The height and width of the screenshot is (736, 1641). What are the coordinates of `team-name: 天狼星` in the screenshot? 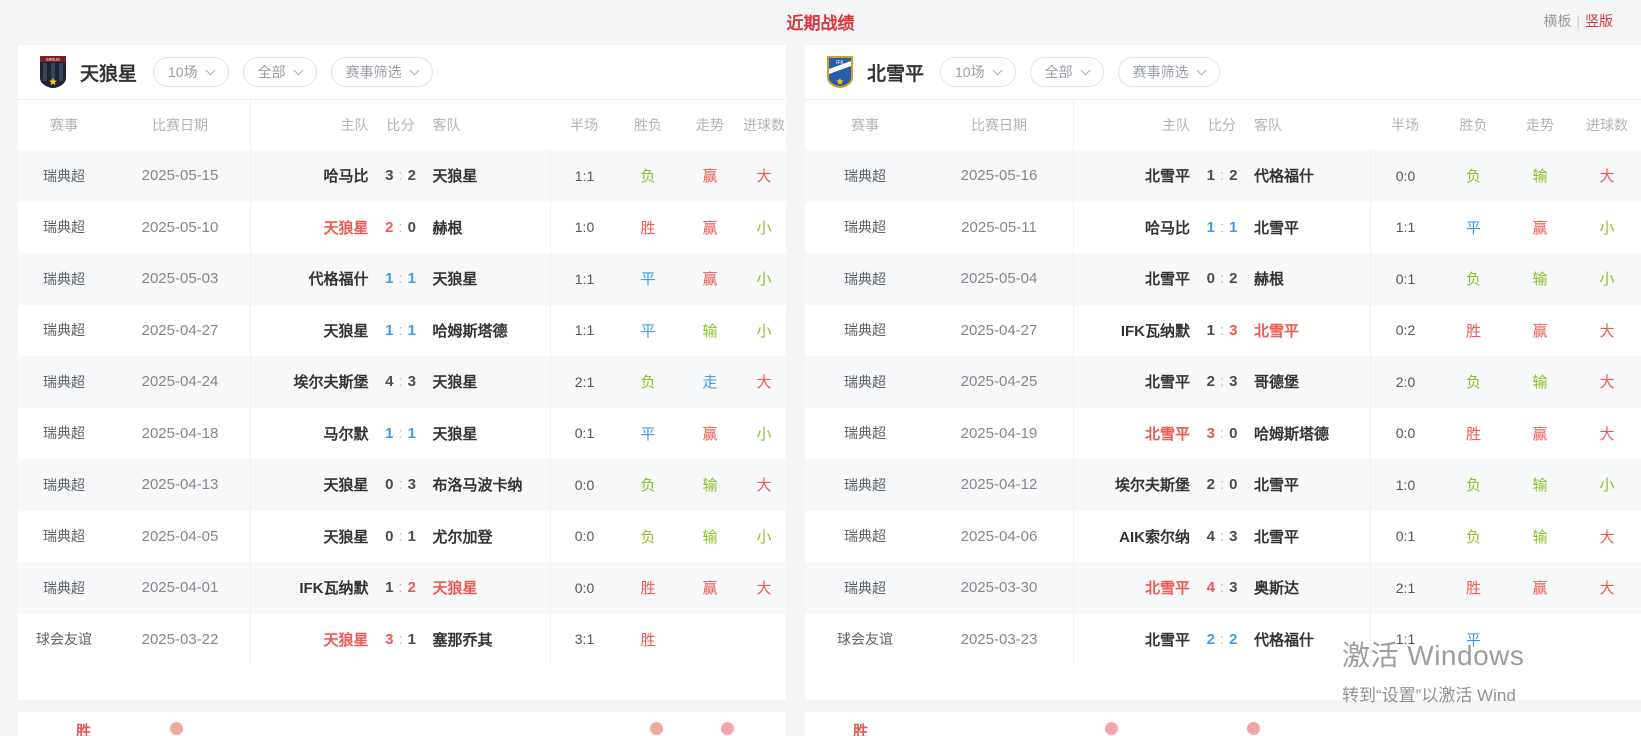 It's located at (109, 74).